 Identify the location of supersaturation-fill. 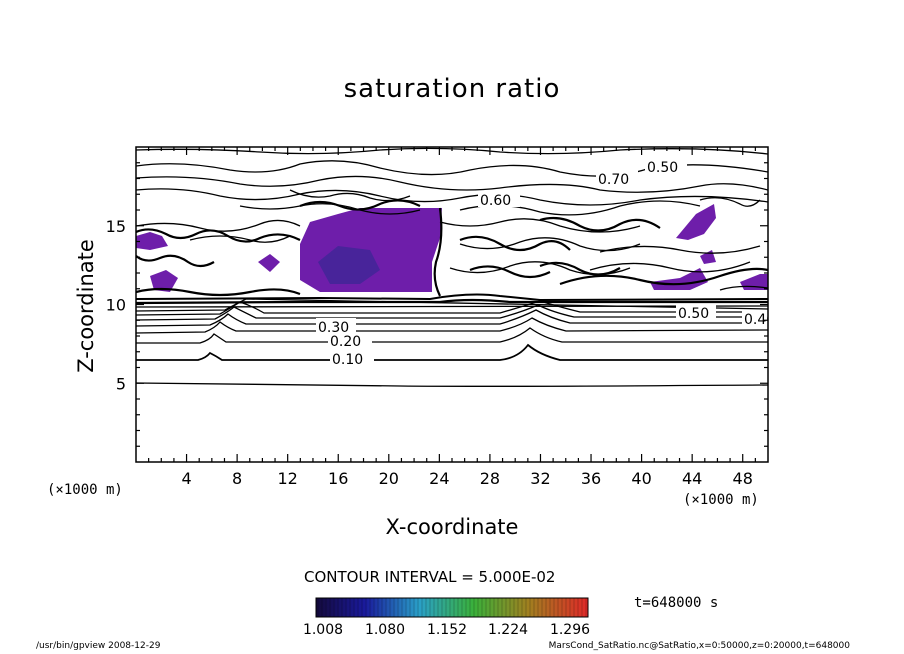
(452, 248).